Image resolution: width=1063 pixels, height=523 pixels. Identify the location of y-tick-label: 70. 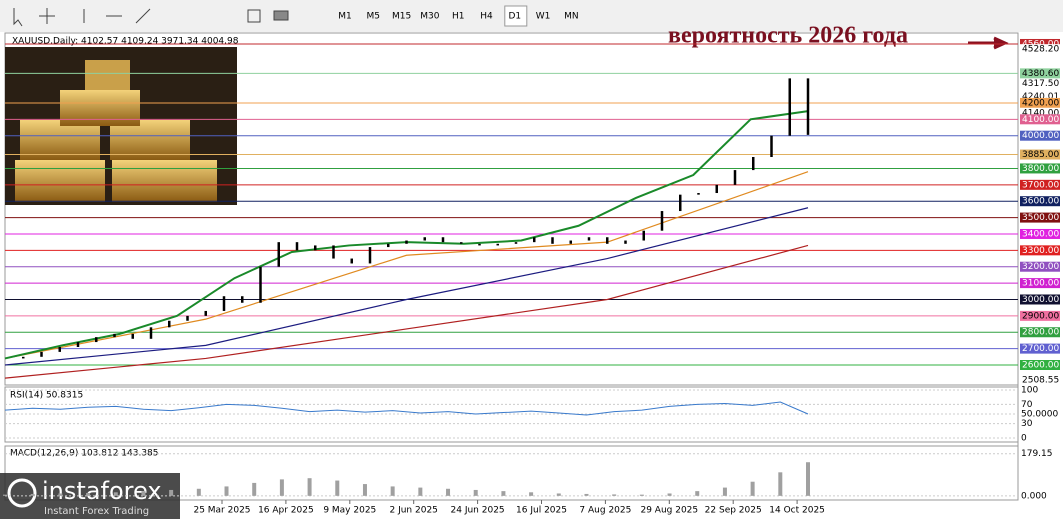
(1027, 405).